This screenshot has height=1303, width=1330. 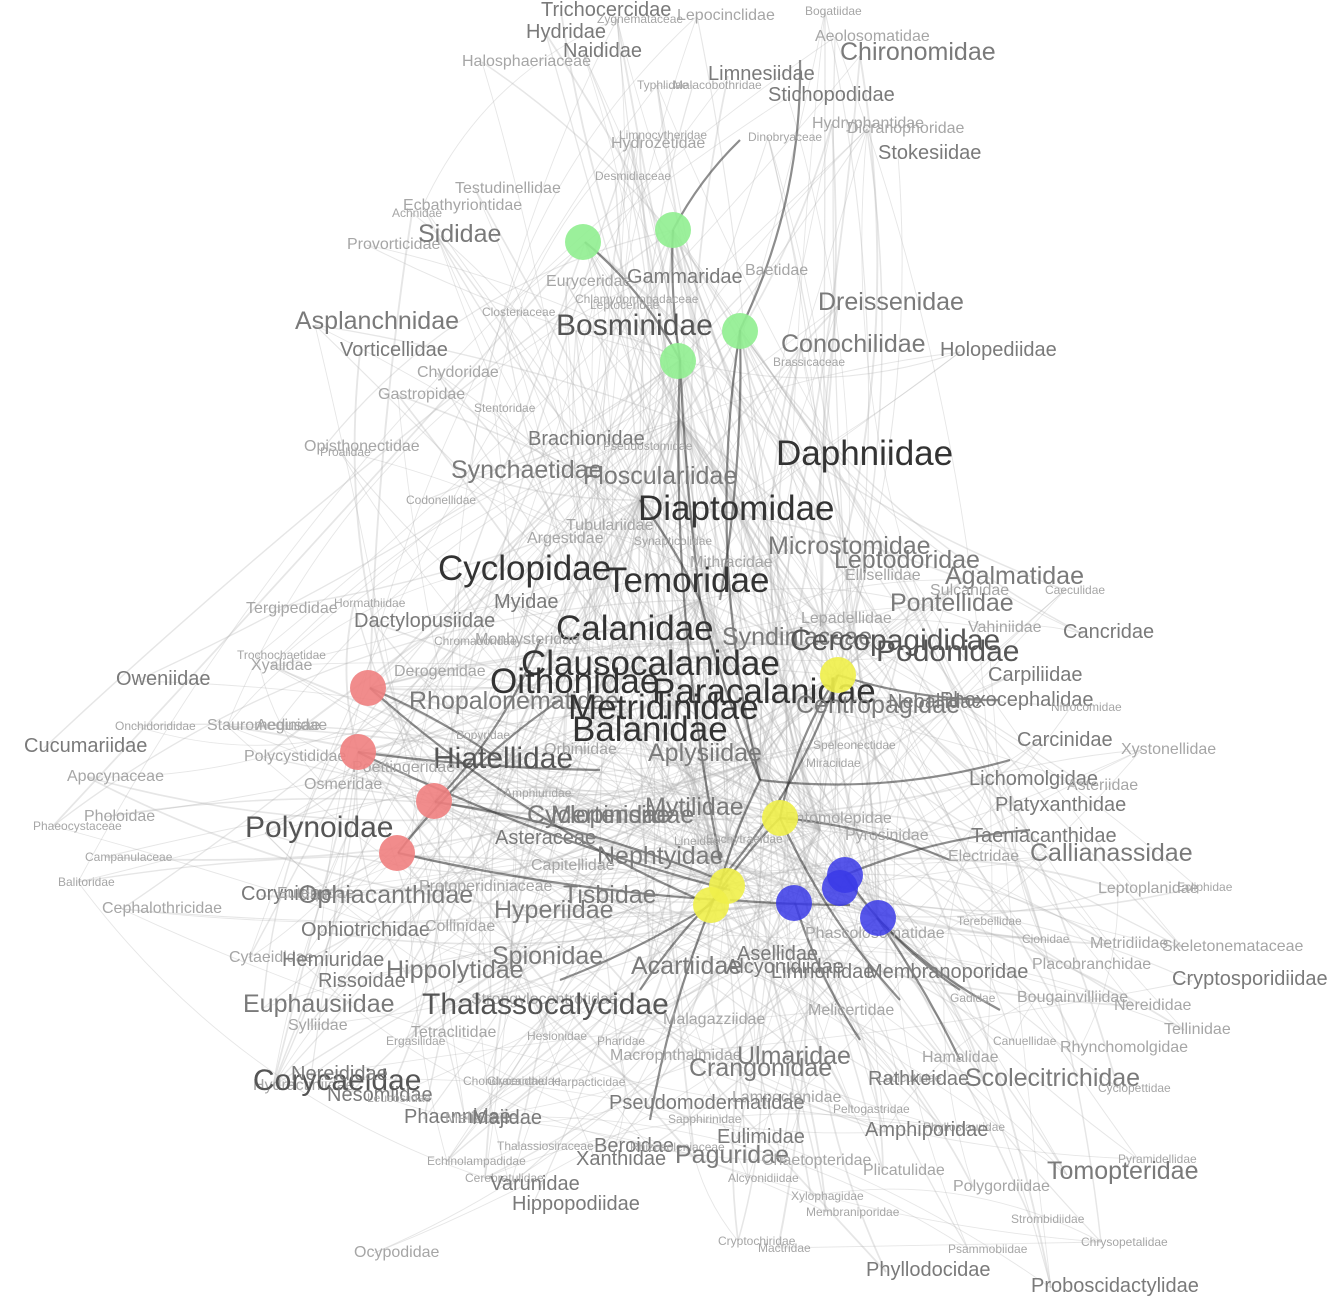 I want to click on family-label: Rhizosoleniaceae, so click(x=677, y=1147).